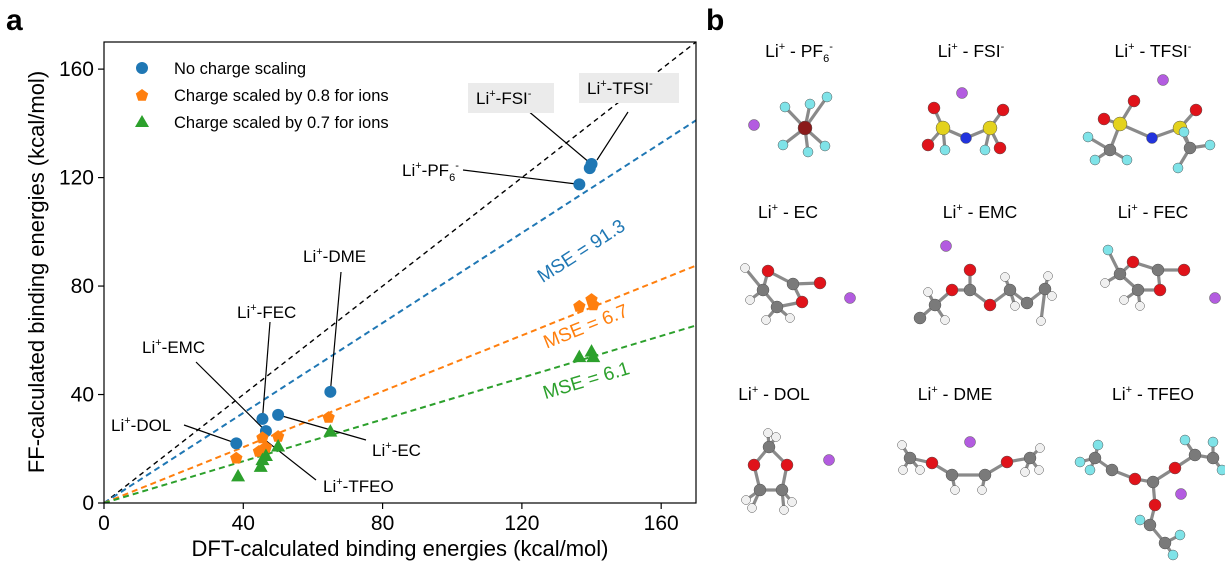 The width and height of the screenshot is (1225, 561). Describe the element at coordinates (1153, 394) in the screenshot. I see `molecule-title-tfeo: Li+ - TFEO` at that location.